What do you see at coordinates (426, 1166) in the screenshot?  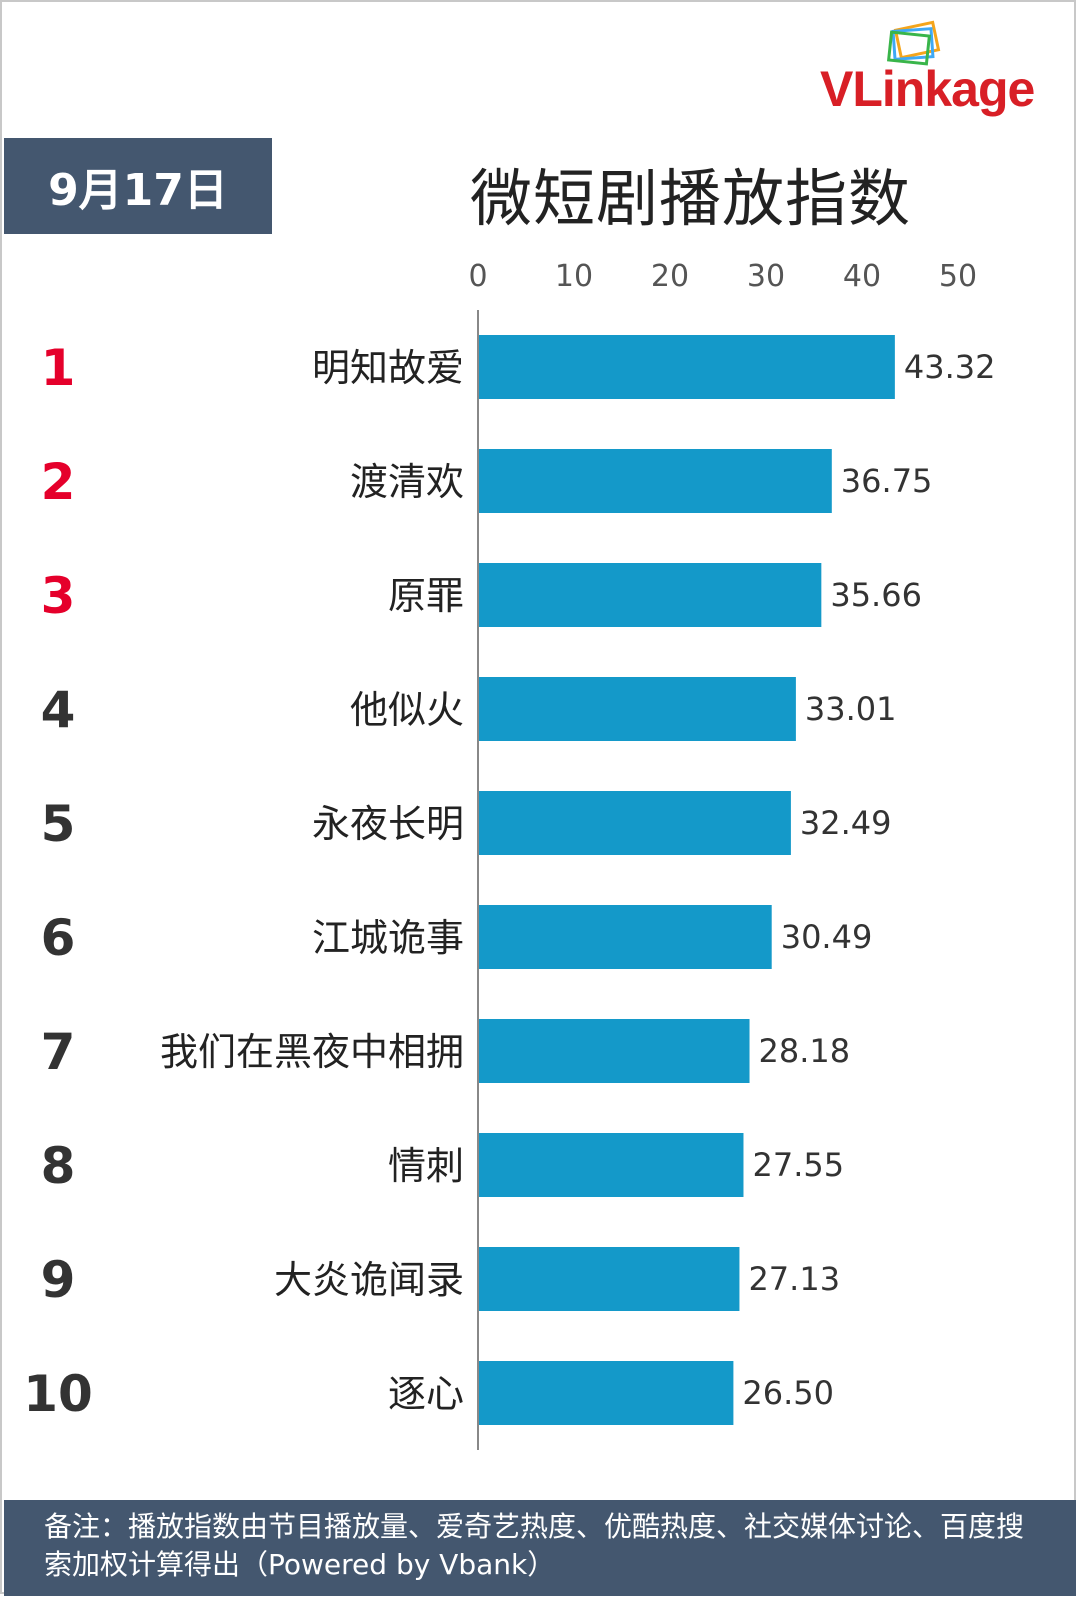 I see `category-label: 情刺` at bounding box center [426, 1166].